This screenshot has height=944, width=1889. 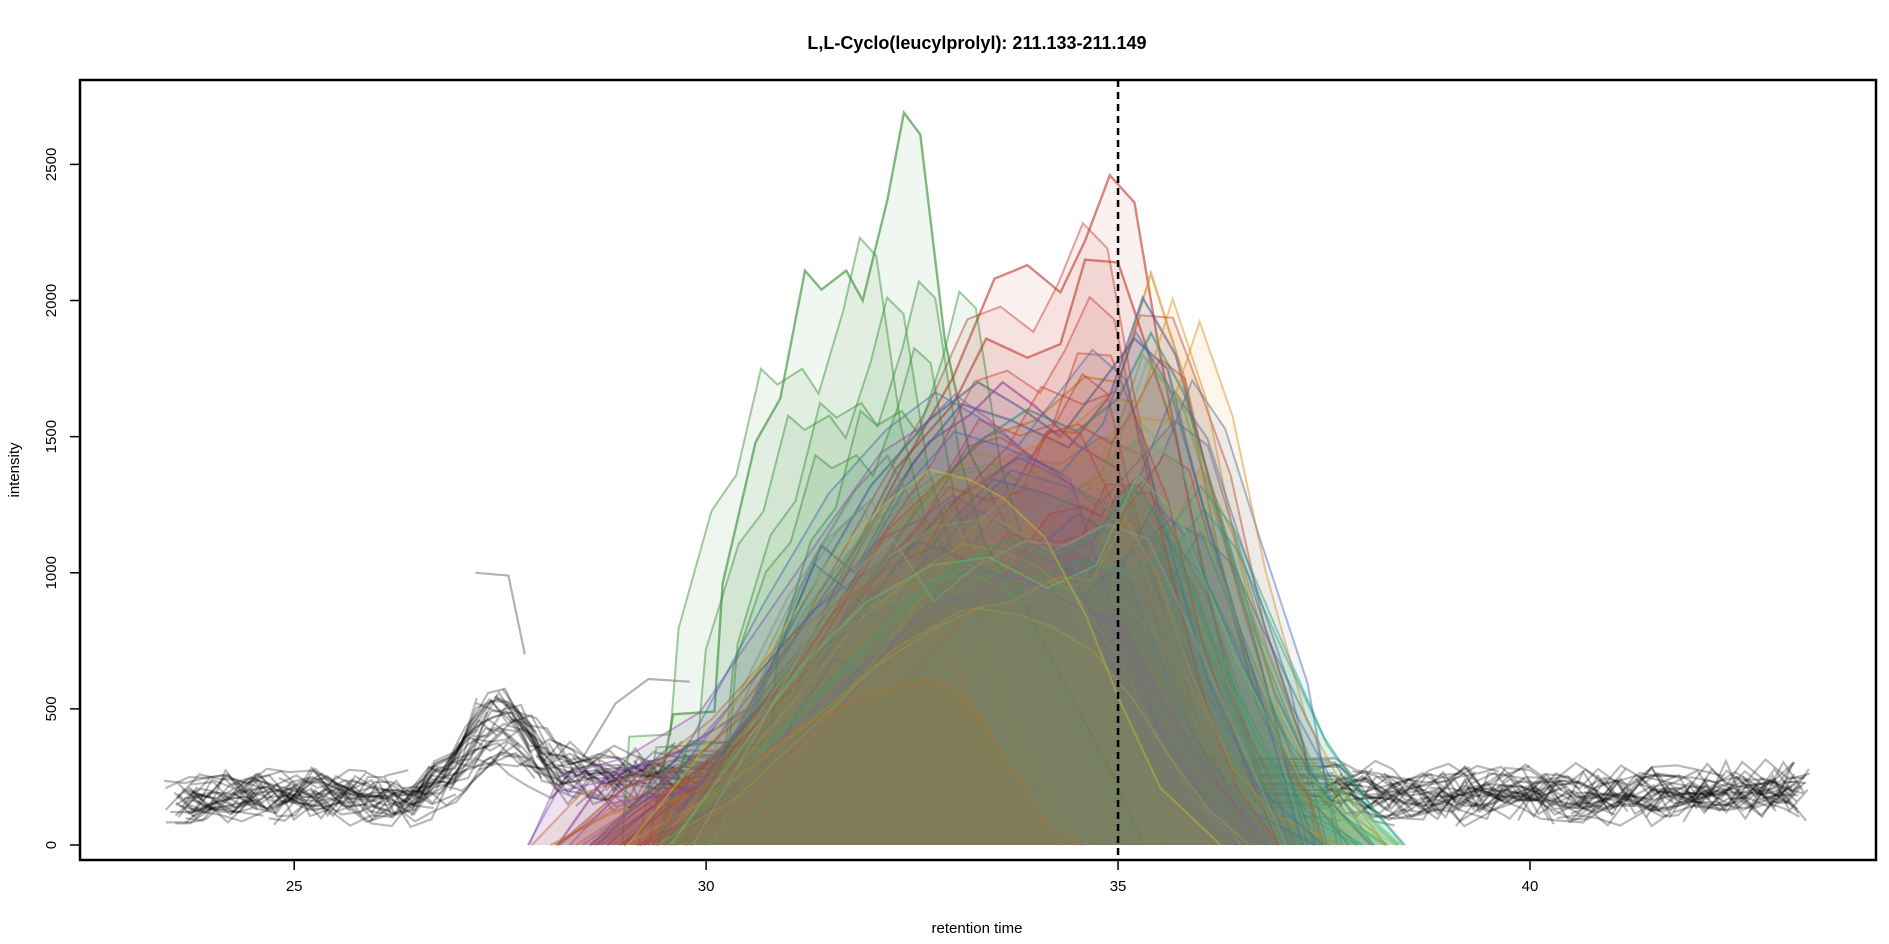 I want to click on y-tick-label: 0, so click(x=51, y=845).